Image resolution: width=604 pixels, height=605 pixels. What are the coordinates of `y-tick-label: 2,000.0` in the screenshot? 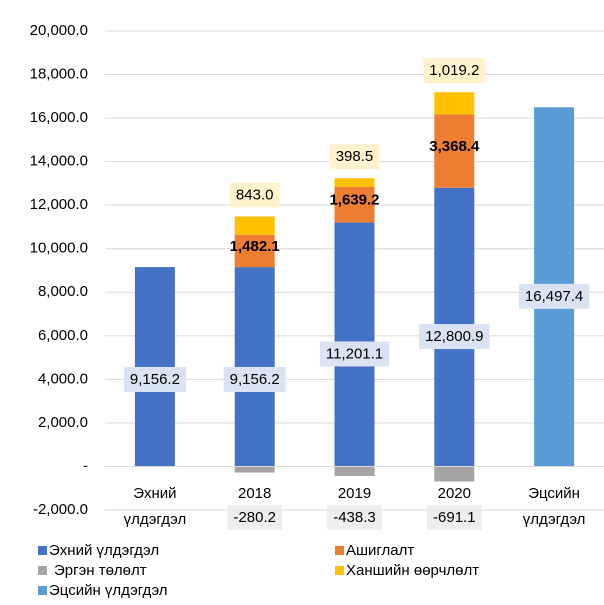 It's located at (63, 422).